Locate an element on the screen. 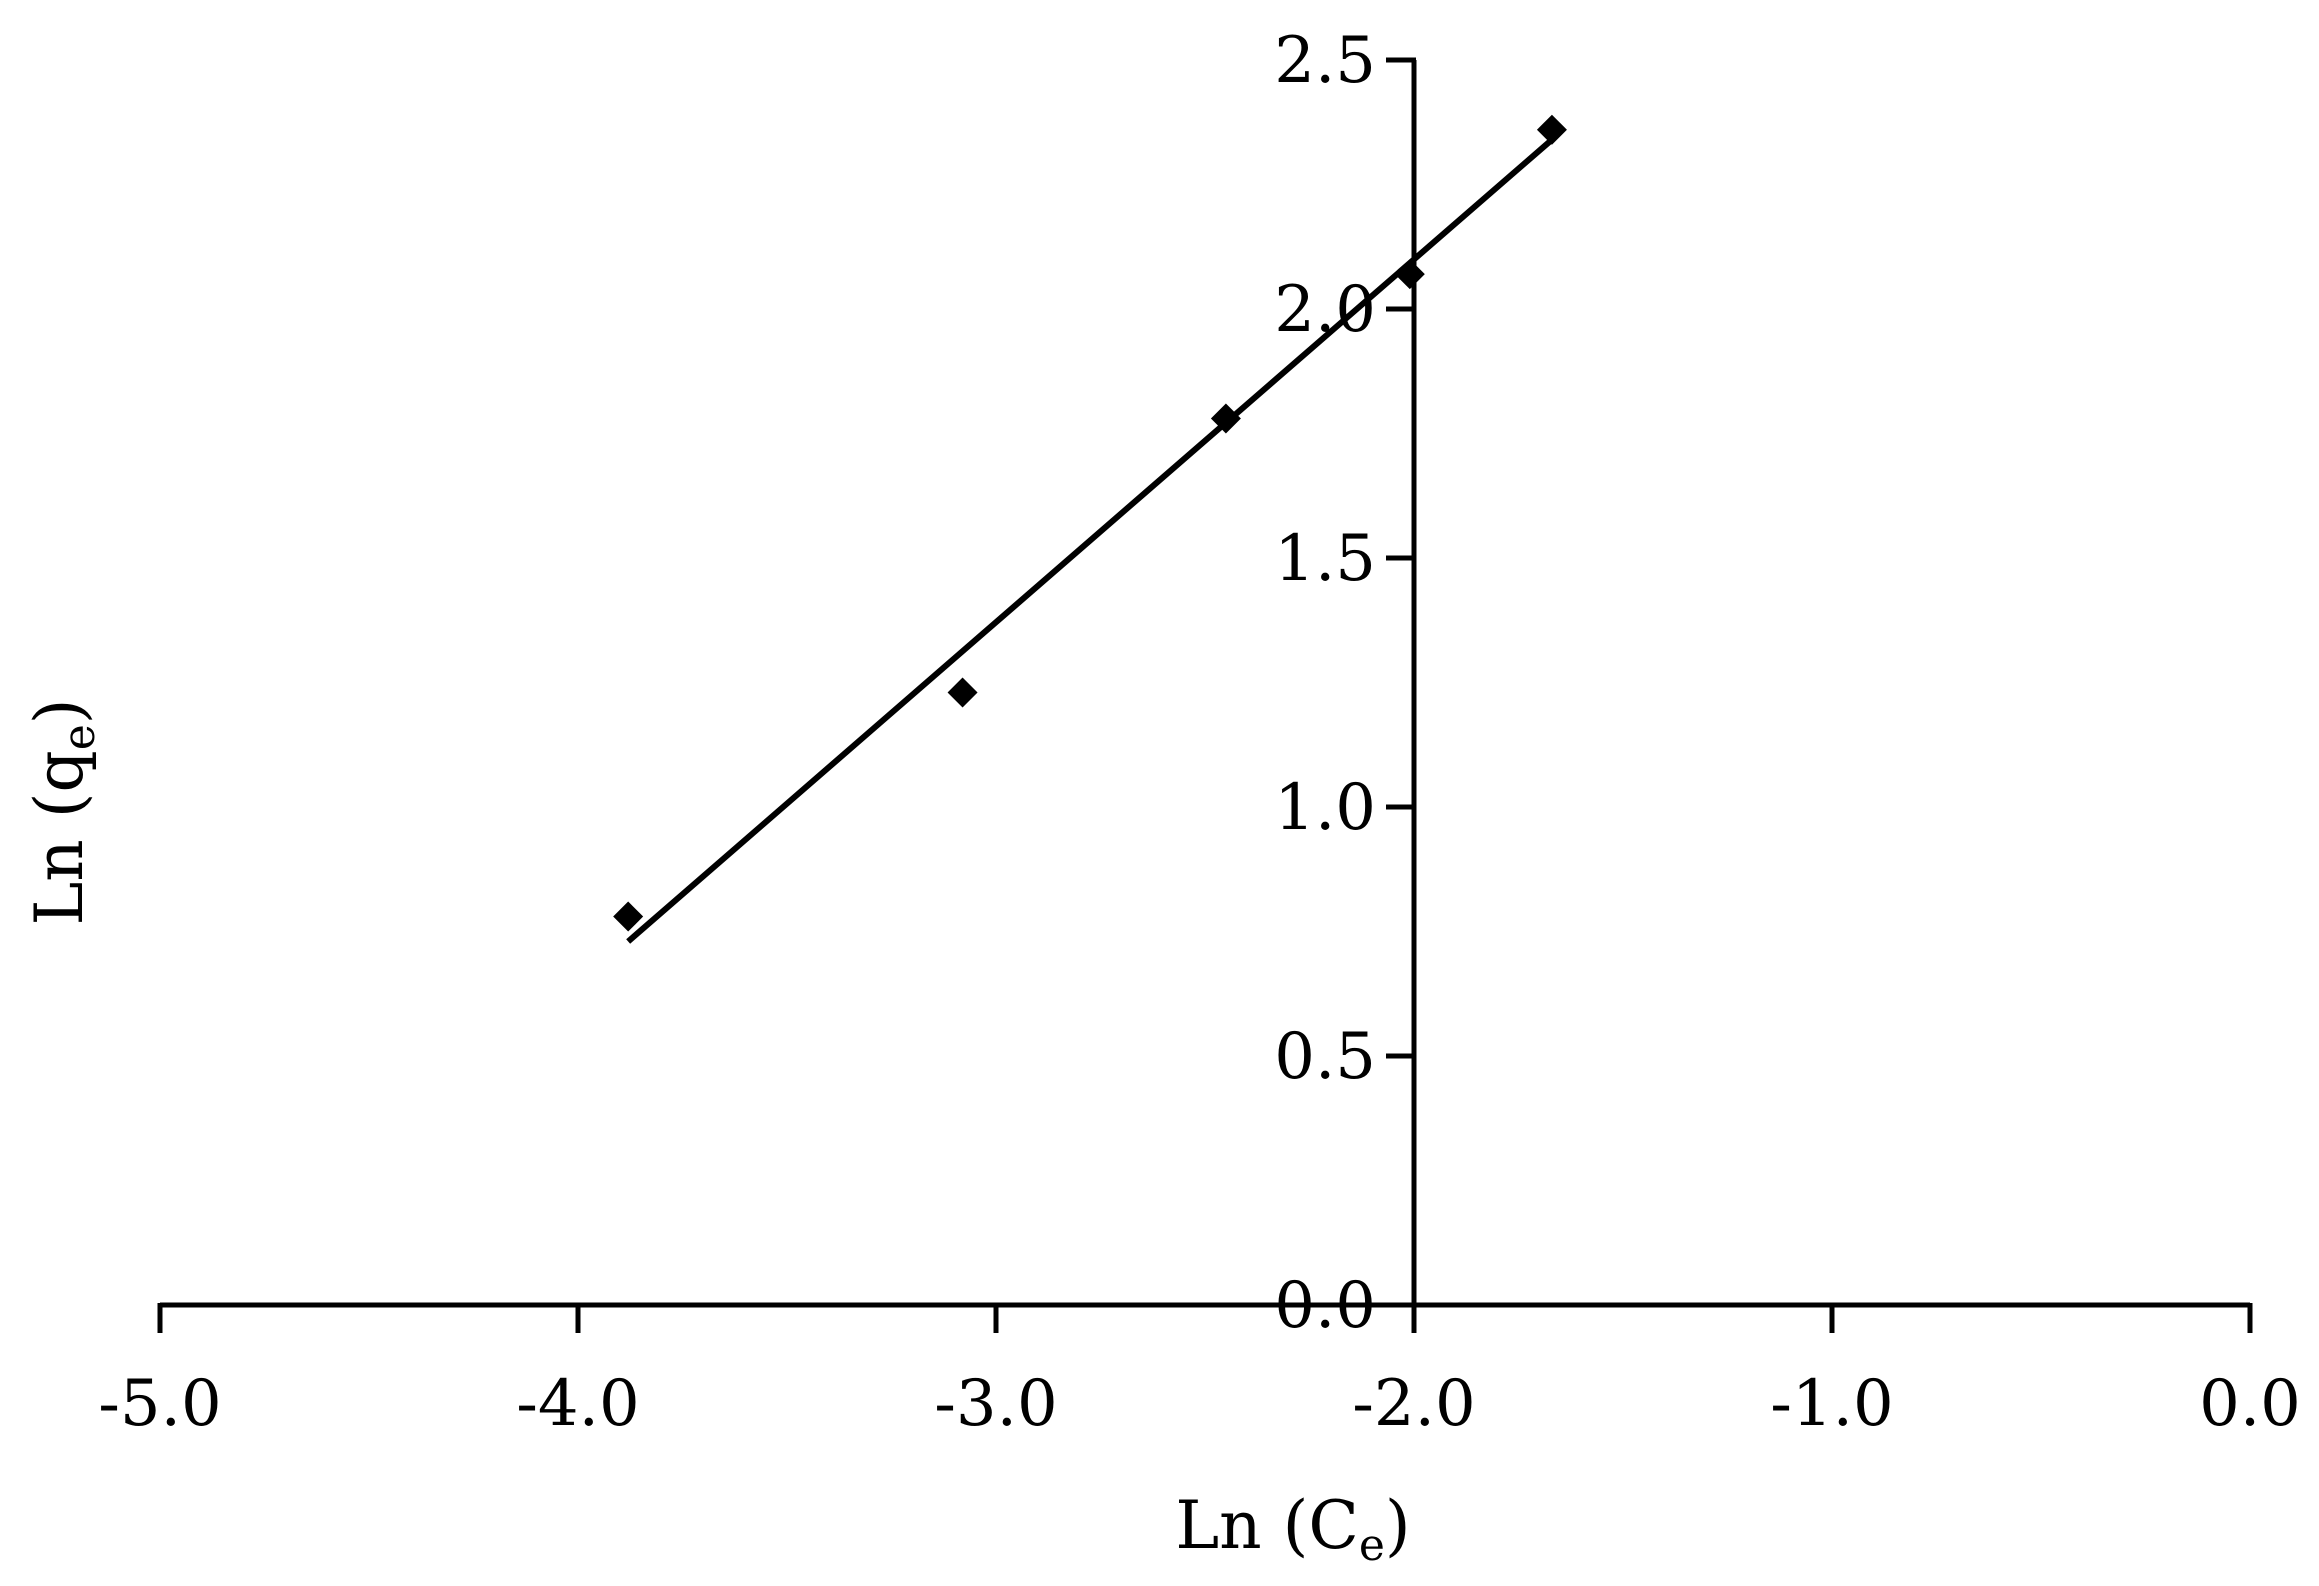 Image resolution: width=2319 pixels, height=1586 pixels. y-axis-title-subscript: e is located at coordinates (79, 737).